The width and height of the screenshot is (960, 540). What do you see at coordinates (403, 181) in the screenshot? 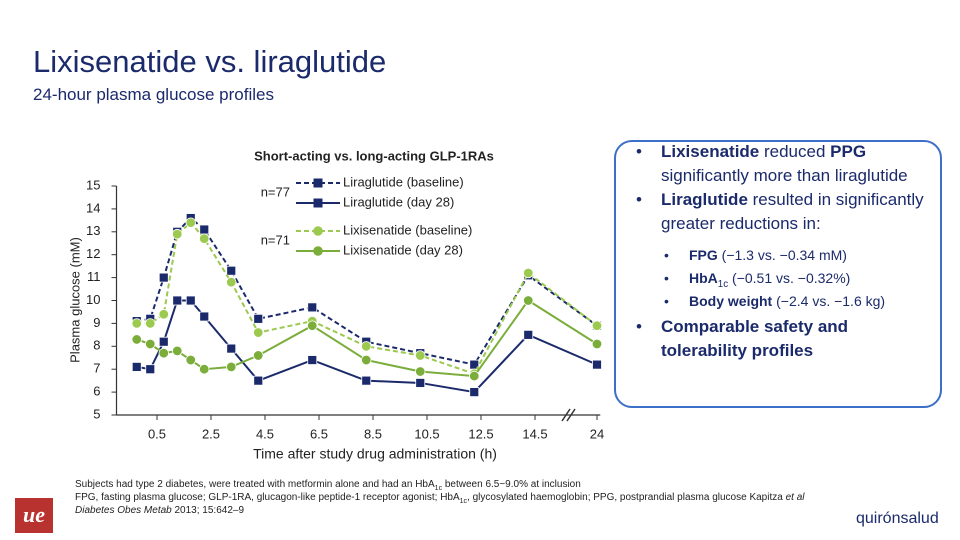
I see `legend-label: Liraglutide (baseline)` at bounding box center [403, 181].